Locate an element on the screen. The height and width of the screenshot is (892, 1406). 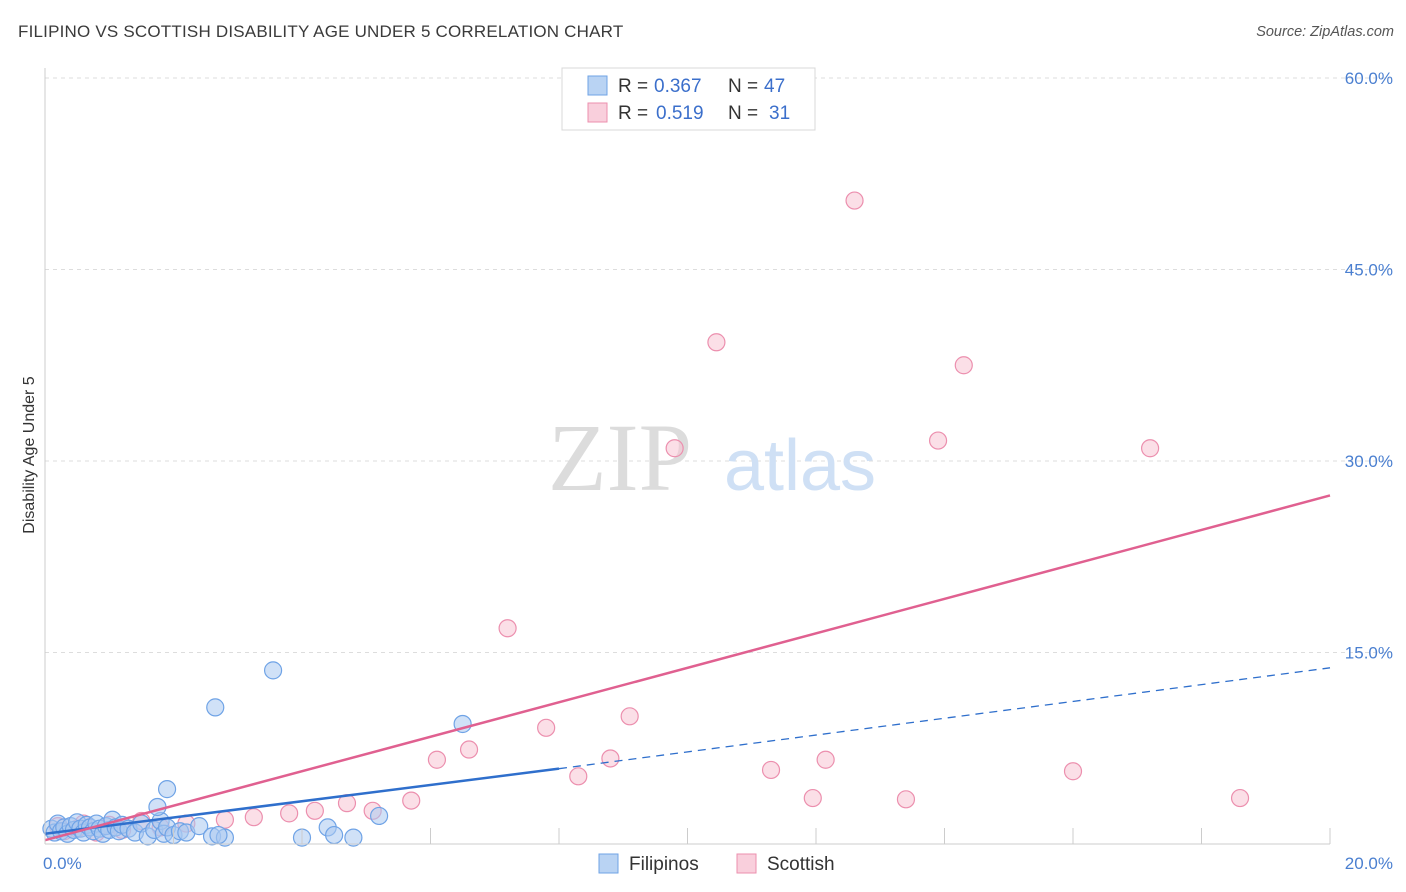
legend-r-value-2: 0.519 is located at coordinates (680, 113).